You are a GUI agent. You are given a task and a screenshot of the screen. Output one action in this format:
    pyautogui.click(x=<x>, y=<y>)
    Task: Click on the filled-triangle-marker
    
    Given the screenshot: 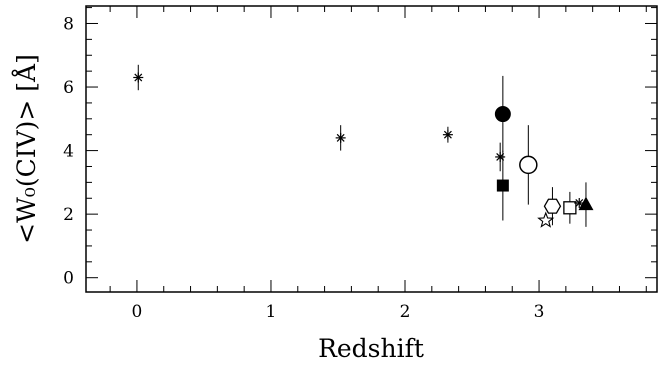 What is the action you would take?
    pyautogui.click(x=586, y=203)
    